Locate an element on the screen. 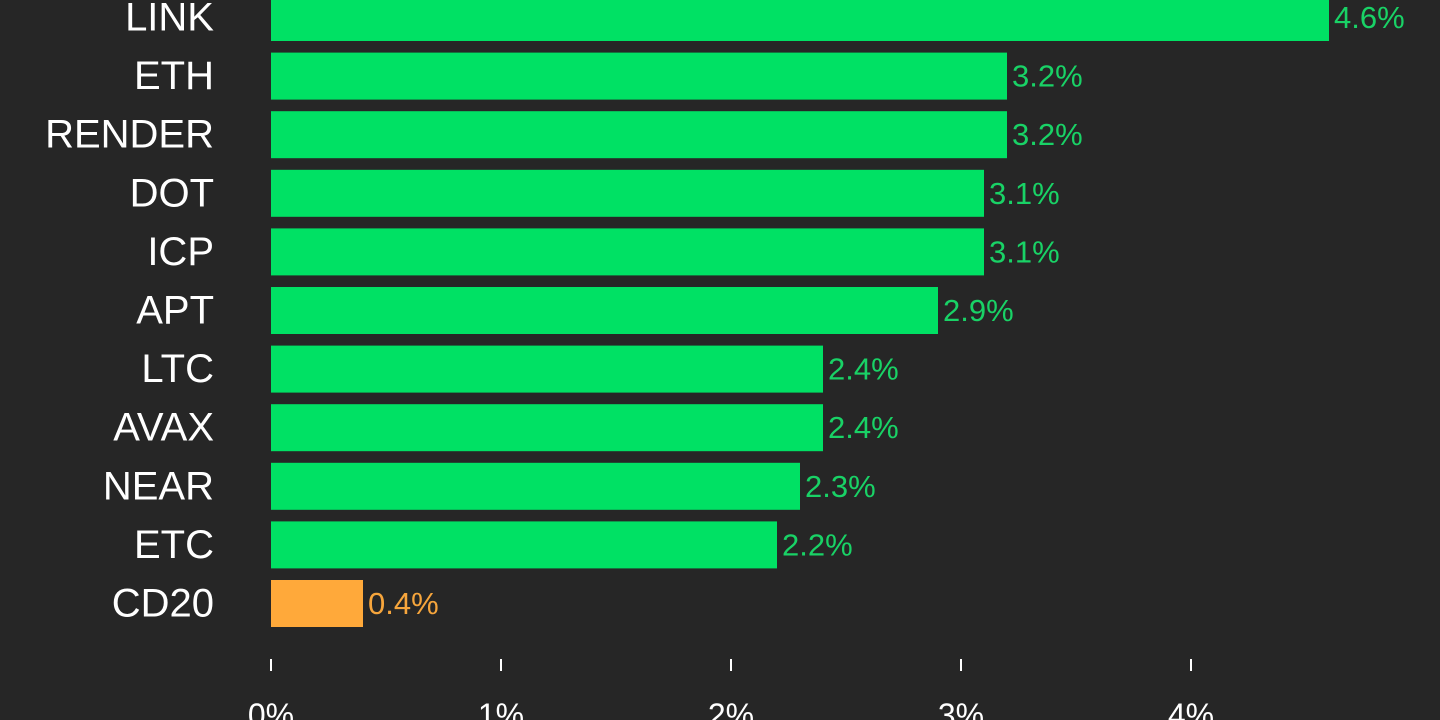 The width and height of the screenshot is (1440, 720). category-labels: LINK ETH RENDER DOT ICP APT LTC AVAX NEAR ETC CD20 is located at coordinates (129, 313).